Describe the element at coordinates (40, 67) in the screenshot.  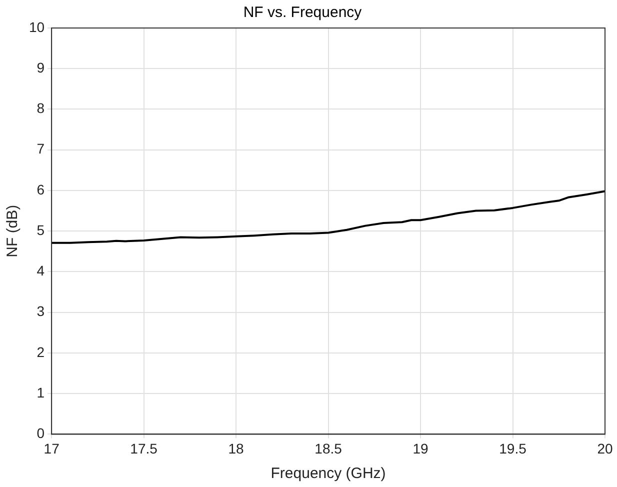
I see `y-tick-label: 9` at that location.